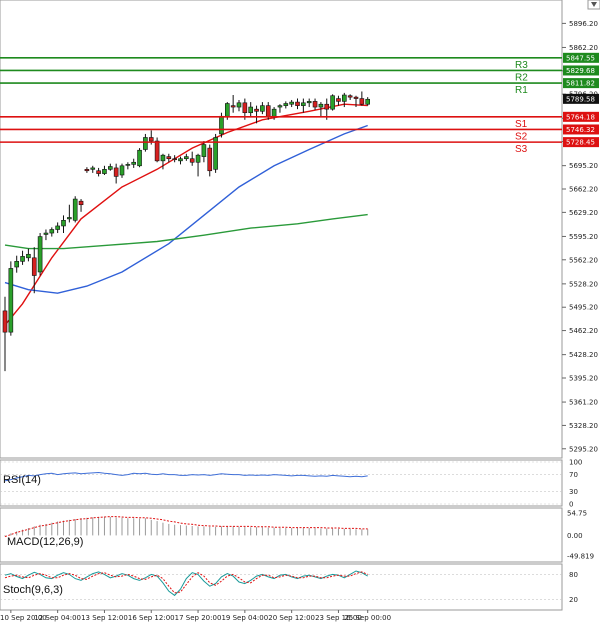 The height and width of the screenshot is (625, 600). What do you see at coordinates (580, 84) in the screenshot?
I see `level-value: 5811.82` at bounding box center [580, 84].